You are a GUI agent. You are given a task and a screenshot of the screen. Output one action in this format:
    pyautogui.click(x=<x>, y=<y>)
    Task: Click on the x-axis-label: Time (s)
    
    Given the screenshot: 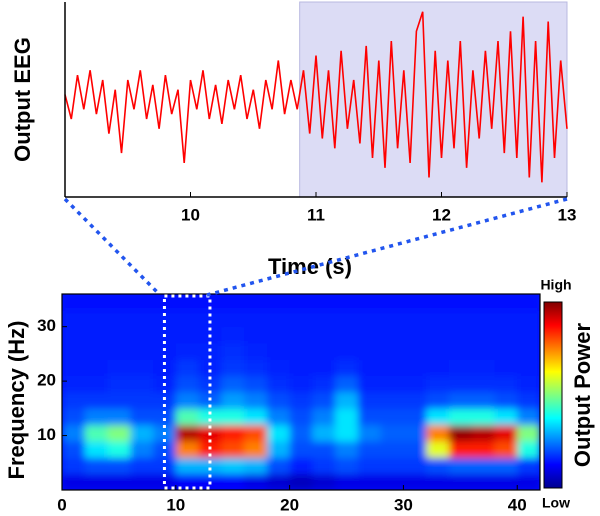 What is the action you would take?
    pyautogui.click(x=310, y=266)
    